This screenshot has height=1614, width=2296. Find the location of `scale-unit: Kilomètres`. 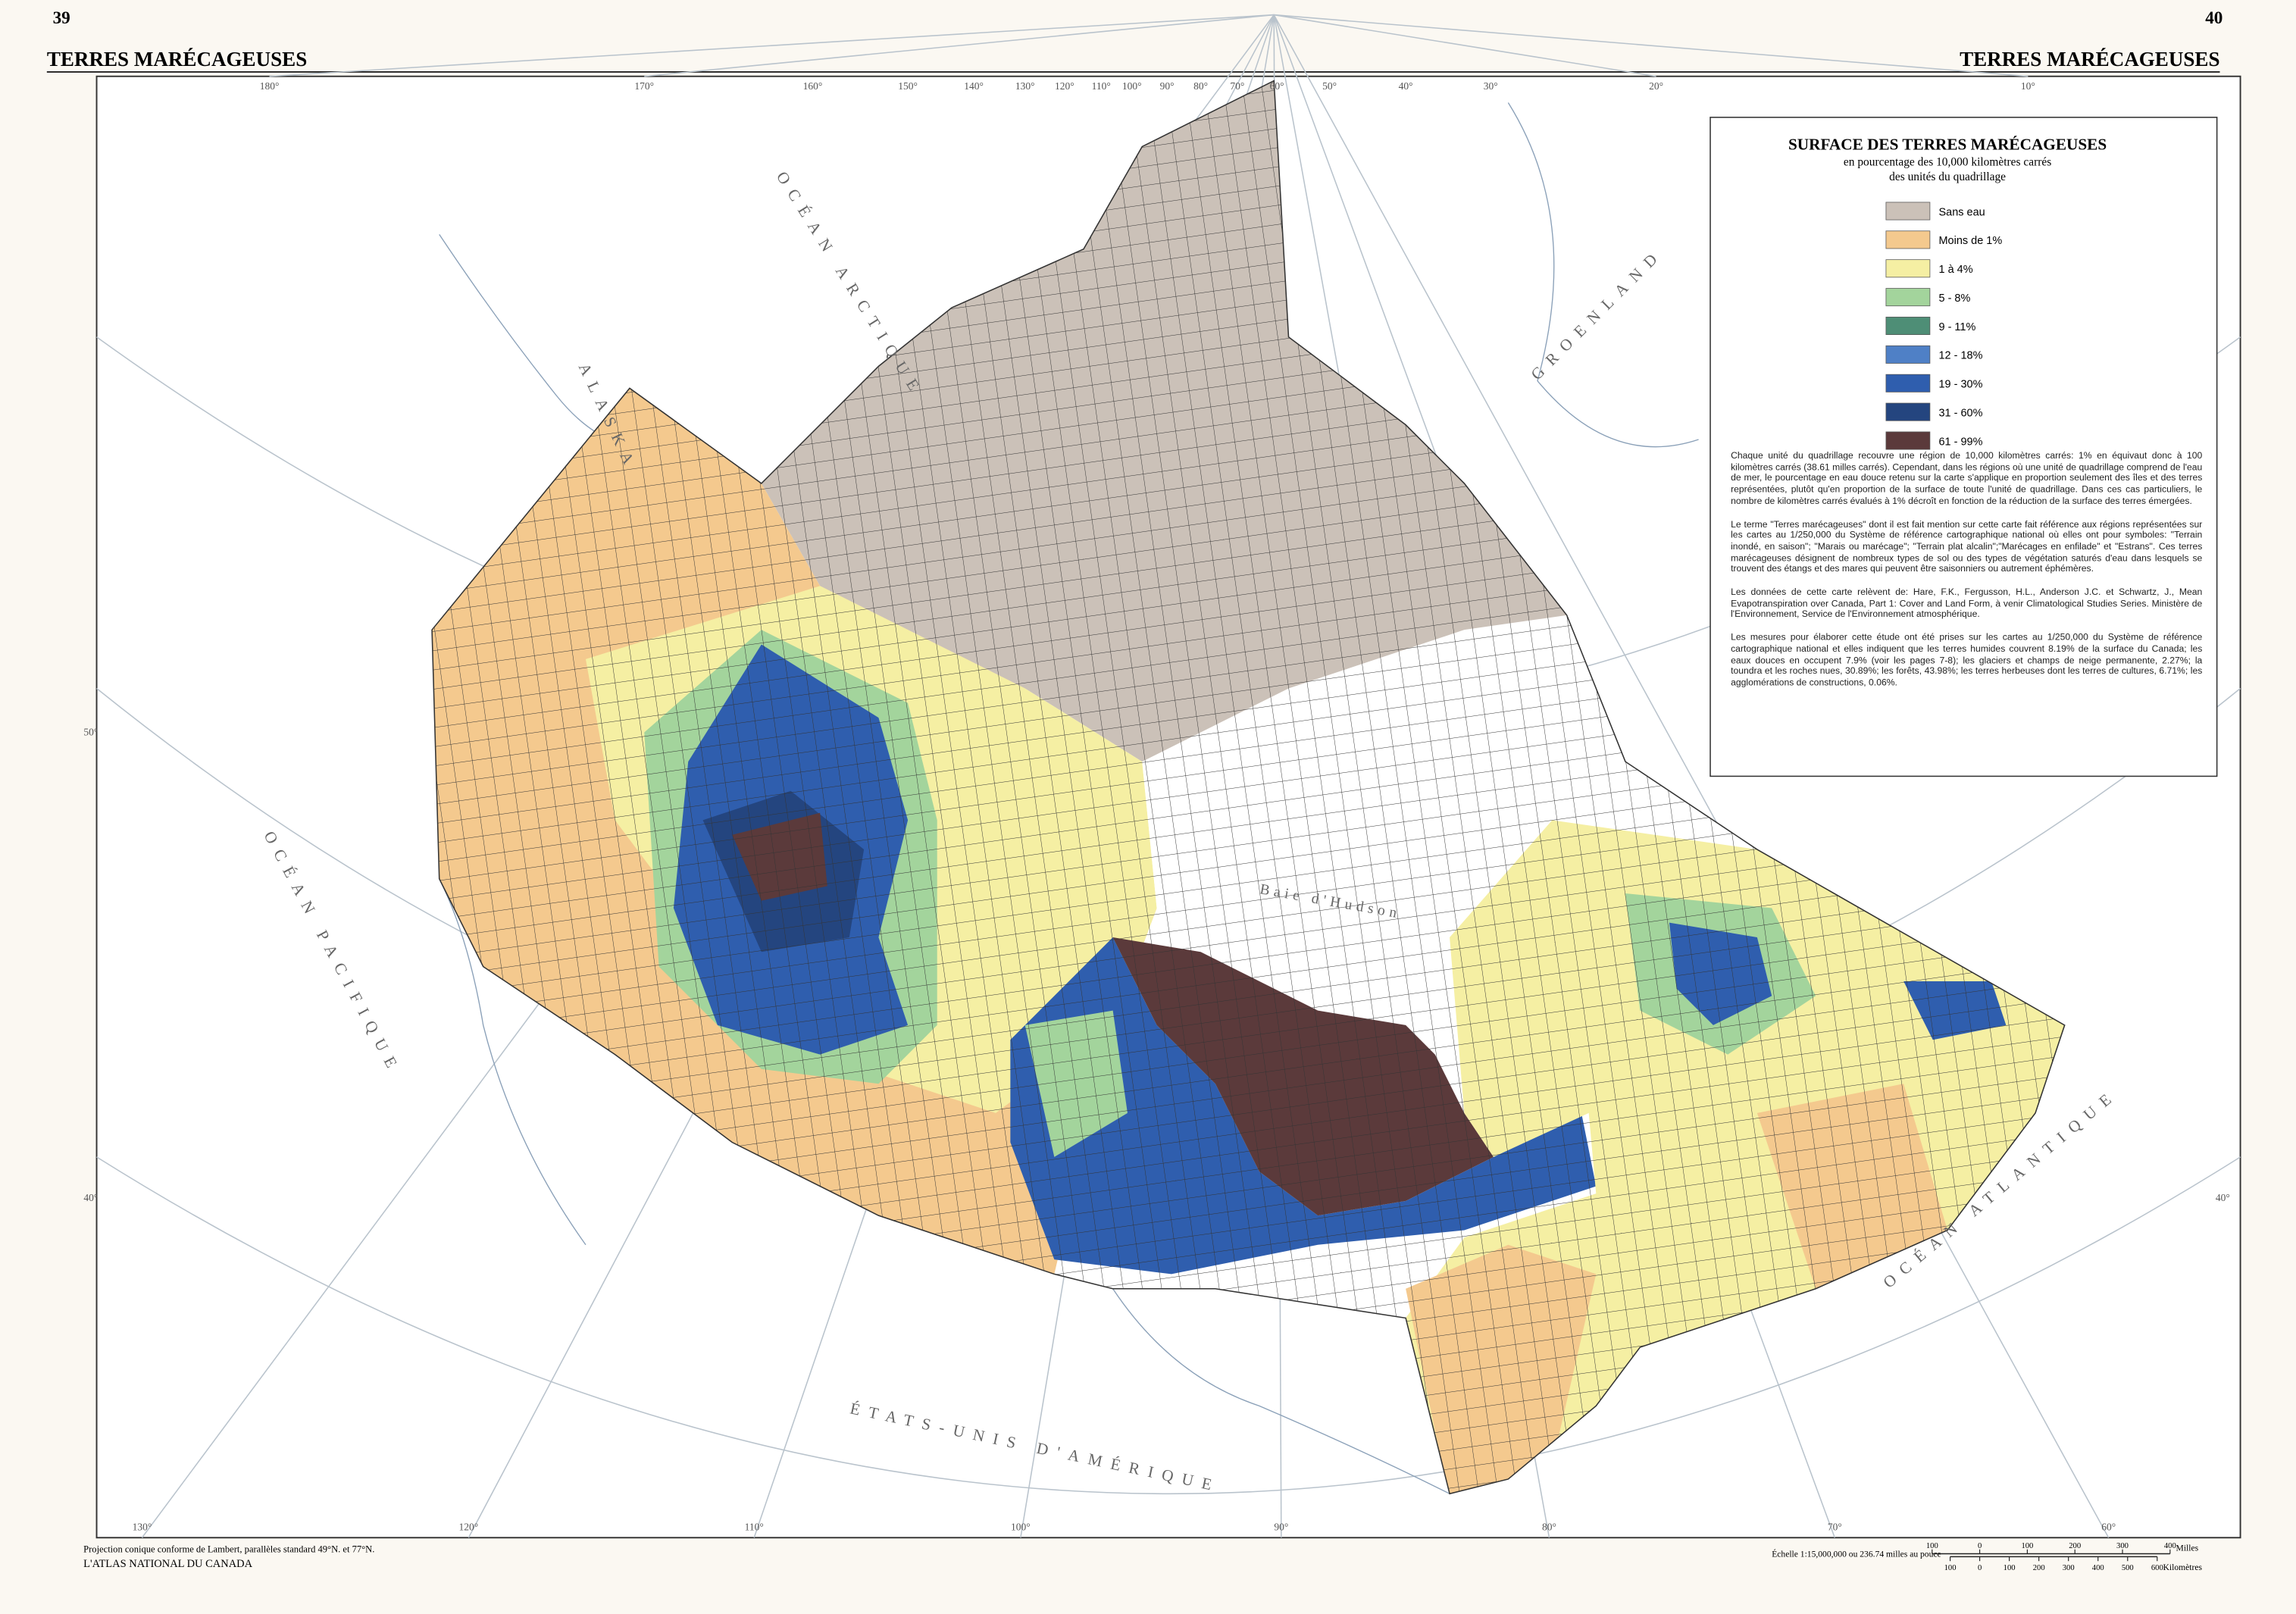

scale-unit: Kilomètres is located at coordinates (2183, 1567).